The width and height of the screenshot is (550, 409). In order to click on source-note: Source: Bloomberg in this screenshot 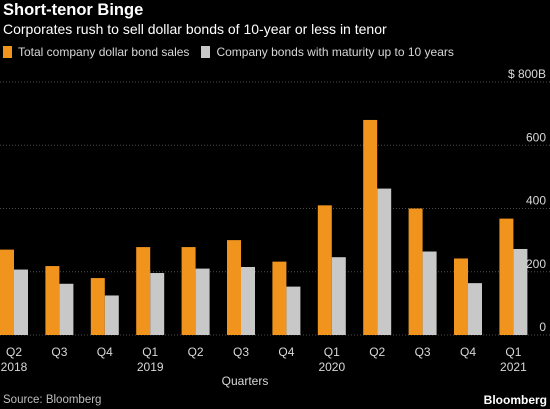, I will do `click(52, 400)`.